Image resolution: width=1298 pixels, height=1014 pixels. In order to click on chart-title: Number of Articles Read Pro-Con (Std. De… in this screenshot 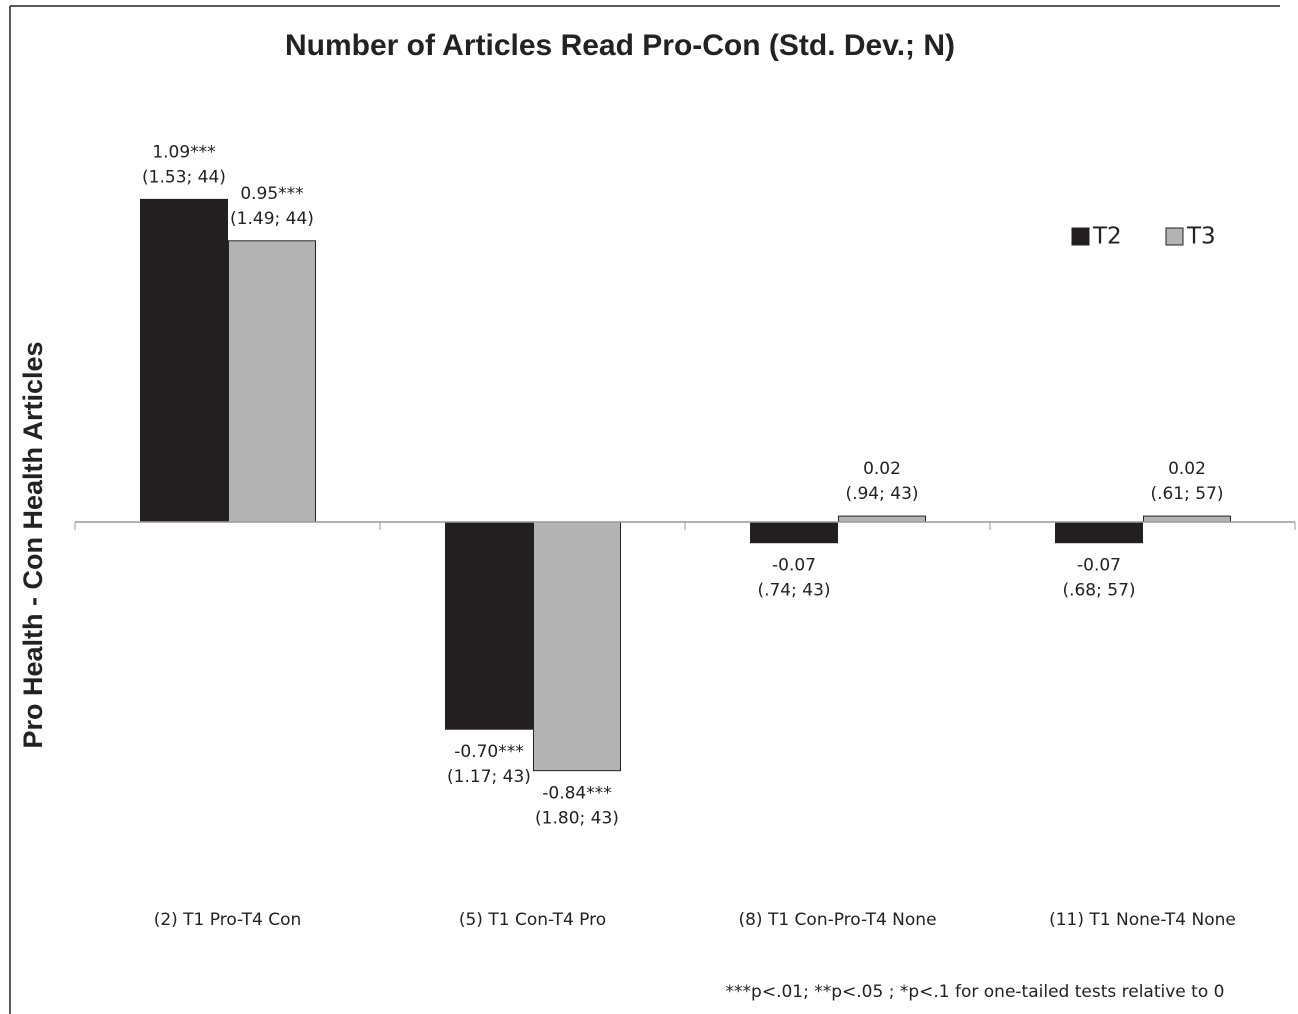, I will do `click(620, 45)`.